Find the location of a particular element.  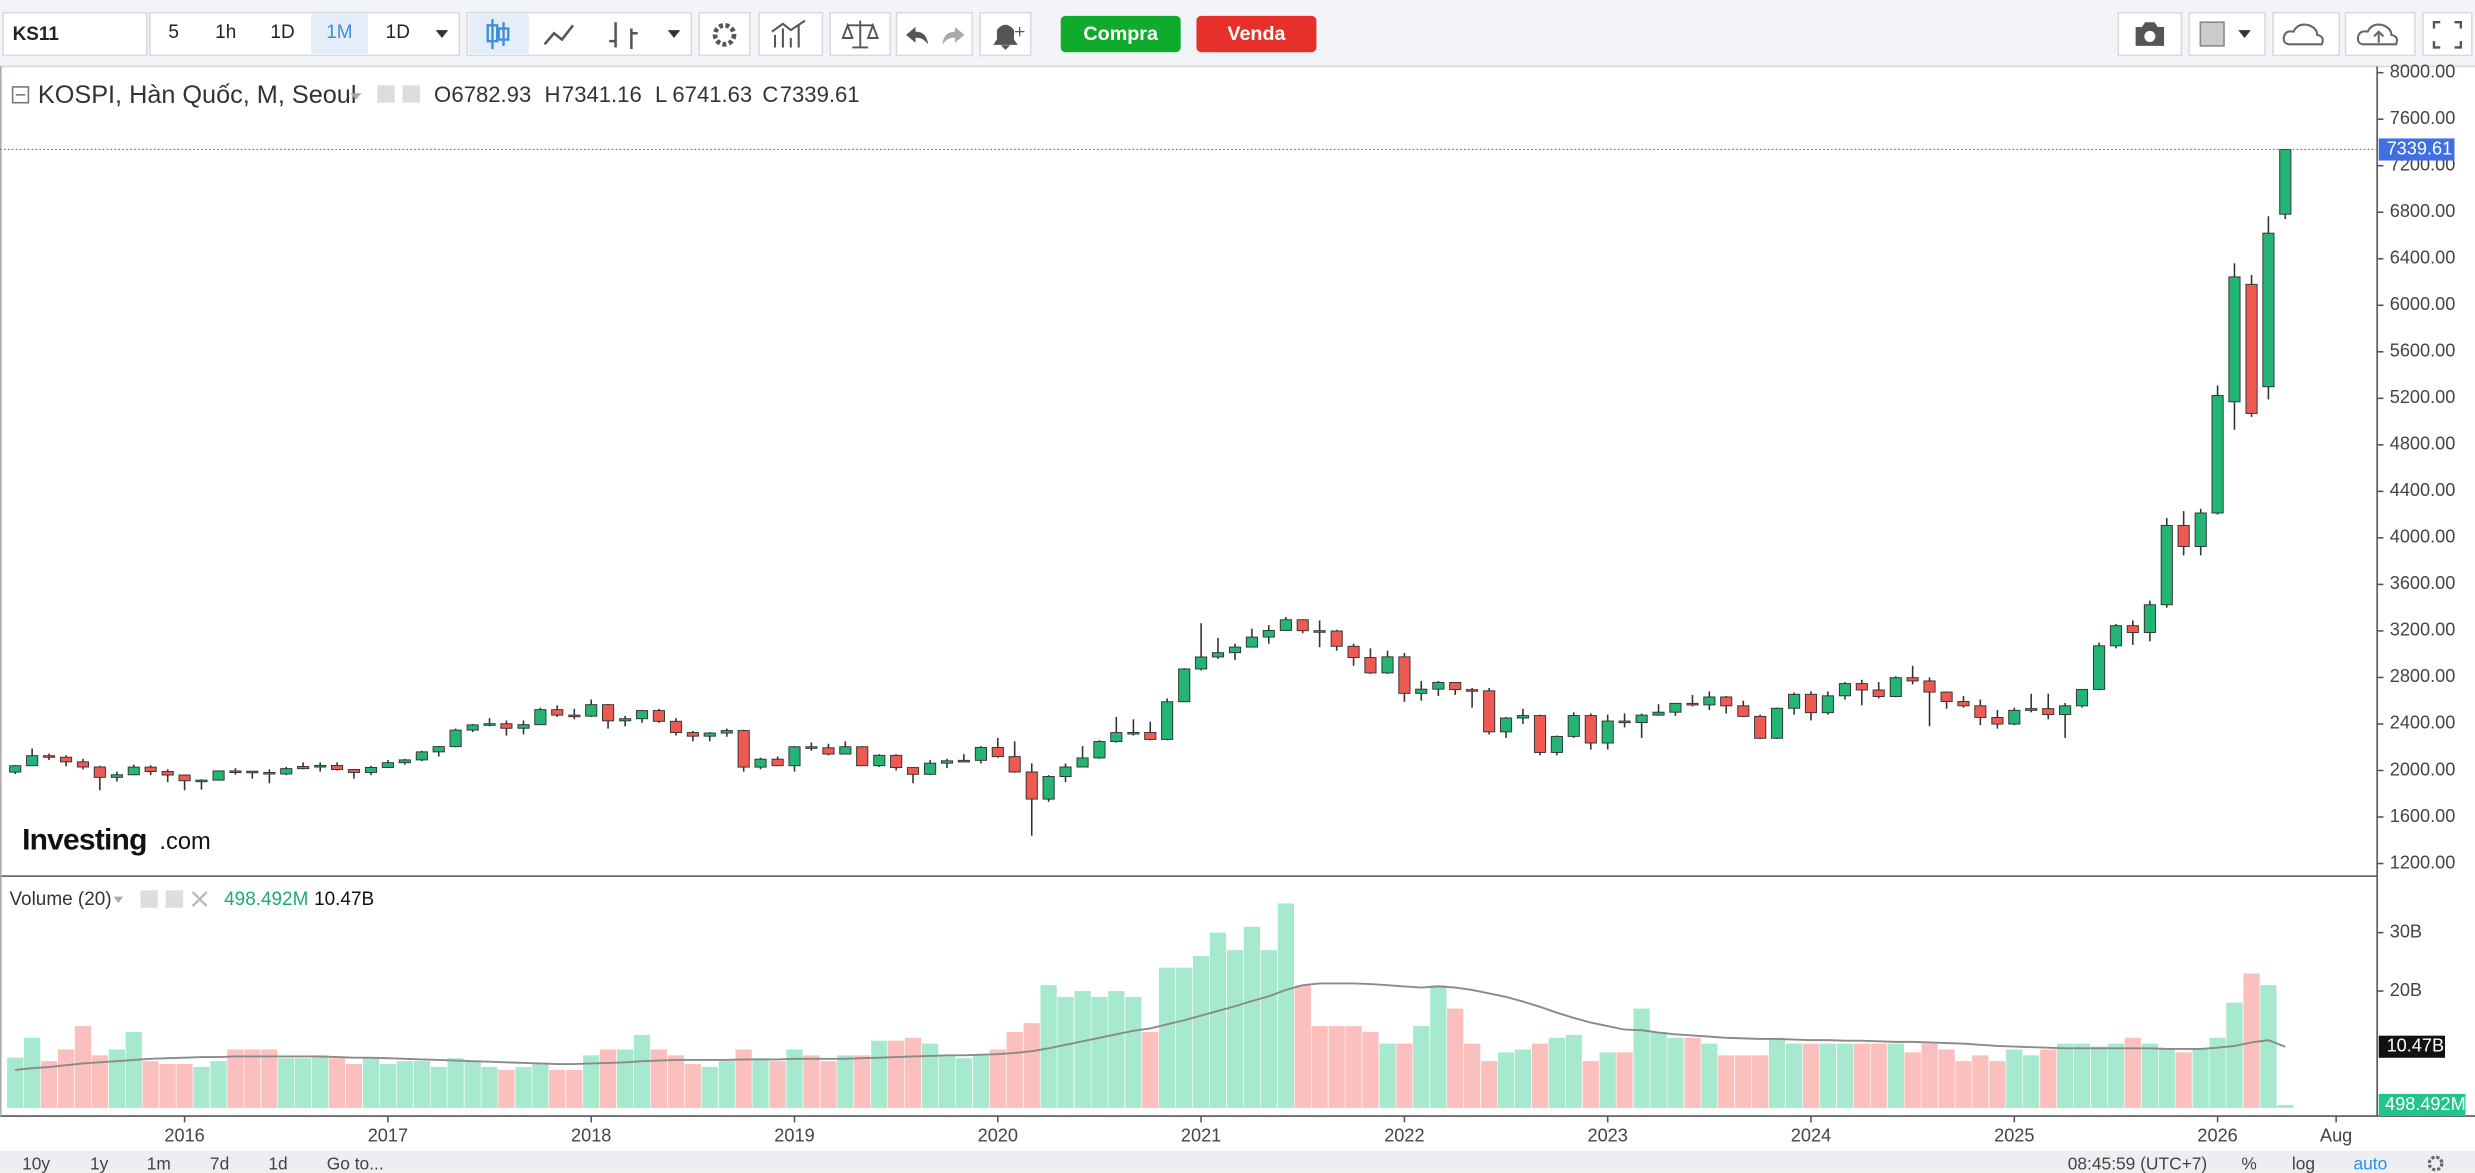

interval-button: 5 is located at coordinates (173, 32).